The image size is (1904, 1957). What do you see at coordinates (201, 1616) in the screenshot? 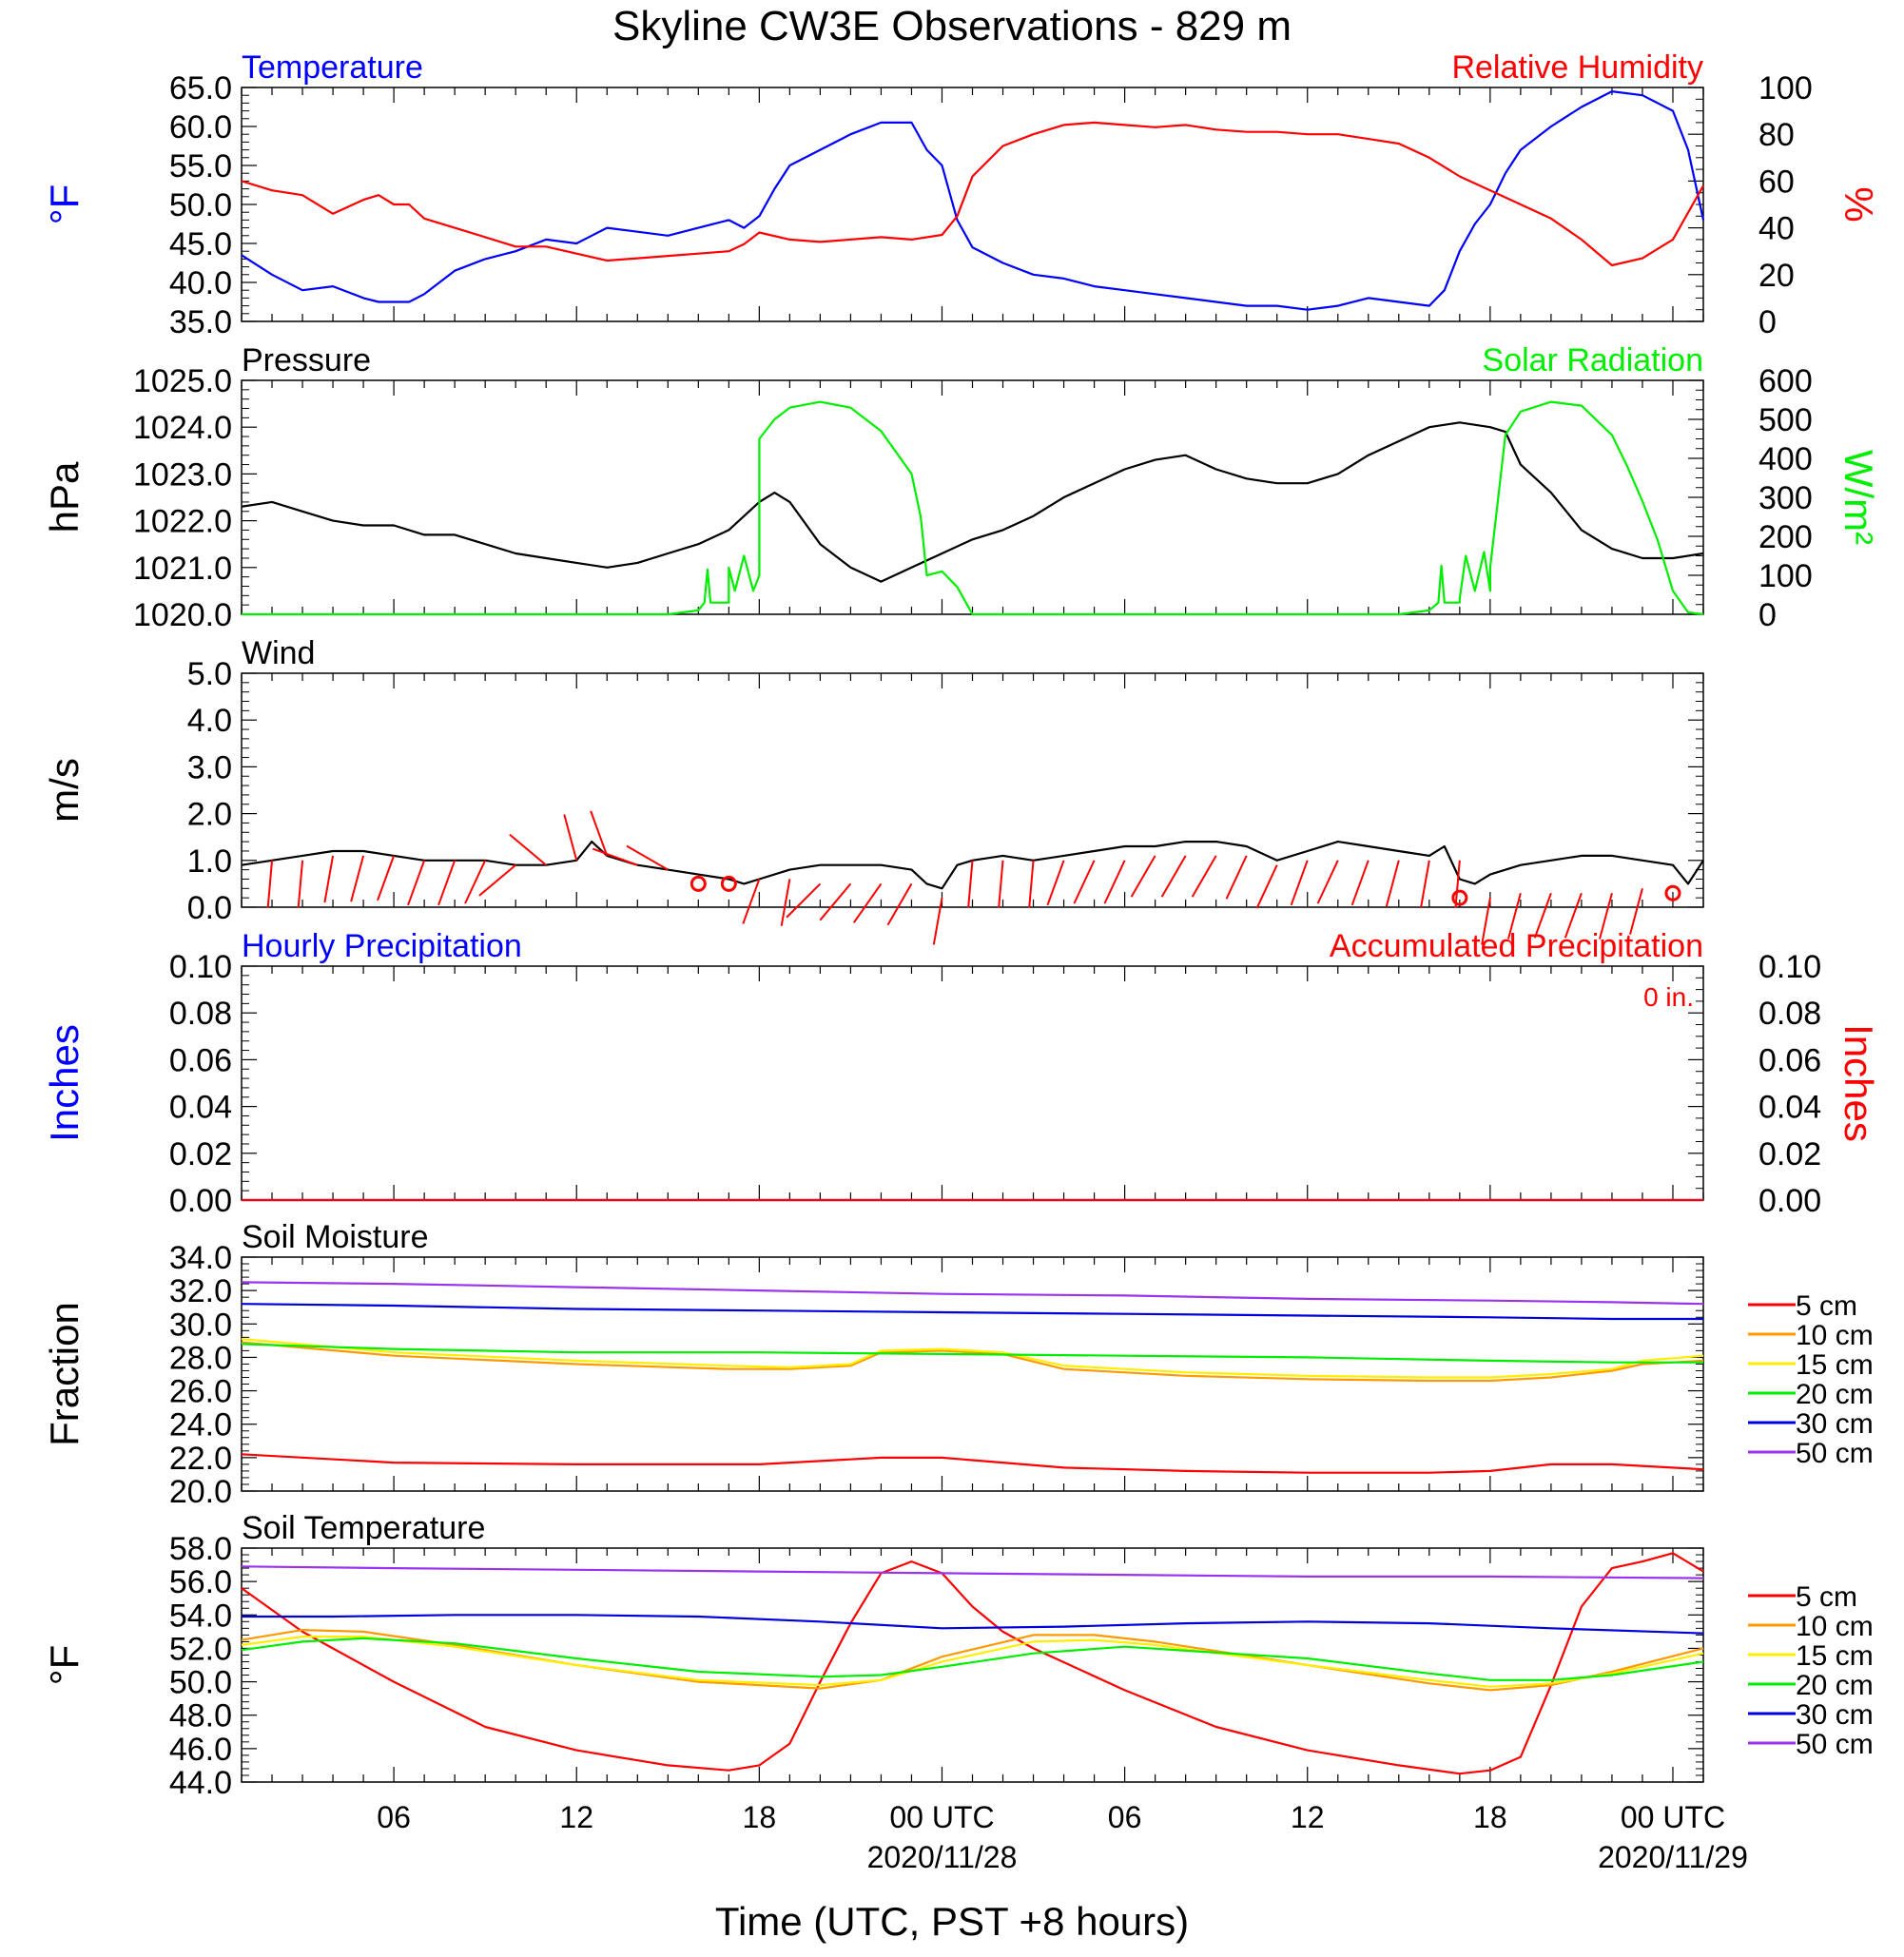
I see `panel-5-ylabel-left-tick: 54.0` at bounding box center [201, 1616].